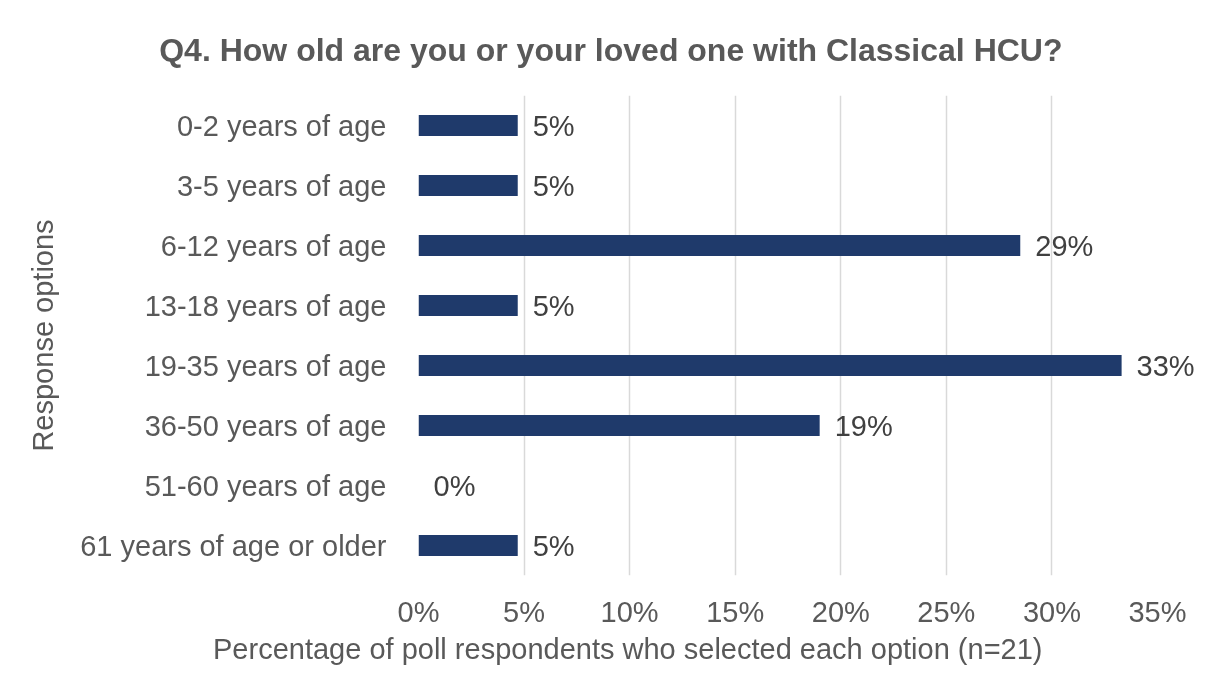 The width and height of the screenshot is (1210, 696). Describe the element at coordinates (628, 648) in the screenshot. I see `x-axis-title: Percentage of poll respondents who selected each option (n=21)` at that location.